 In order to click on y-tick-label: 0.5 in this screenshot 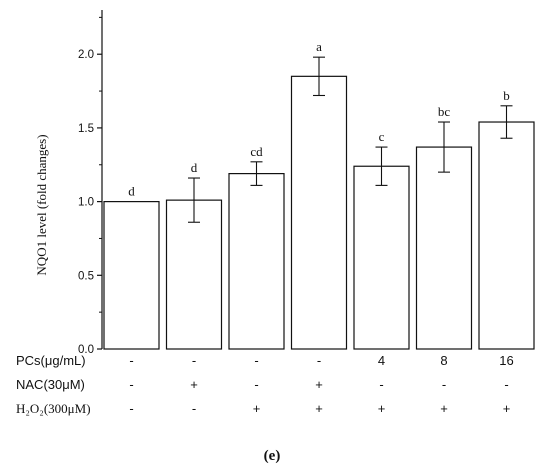, I will do `click(86, 276)`.